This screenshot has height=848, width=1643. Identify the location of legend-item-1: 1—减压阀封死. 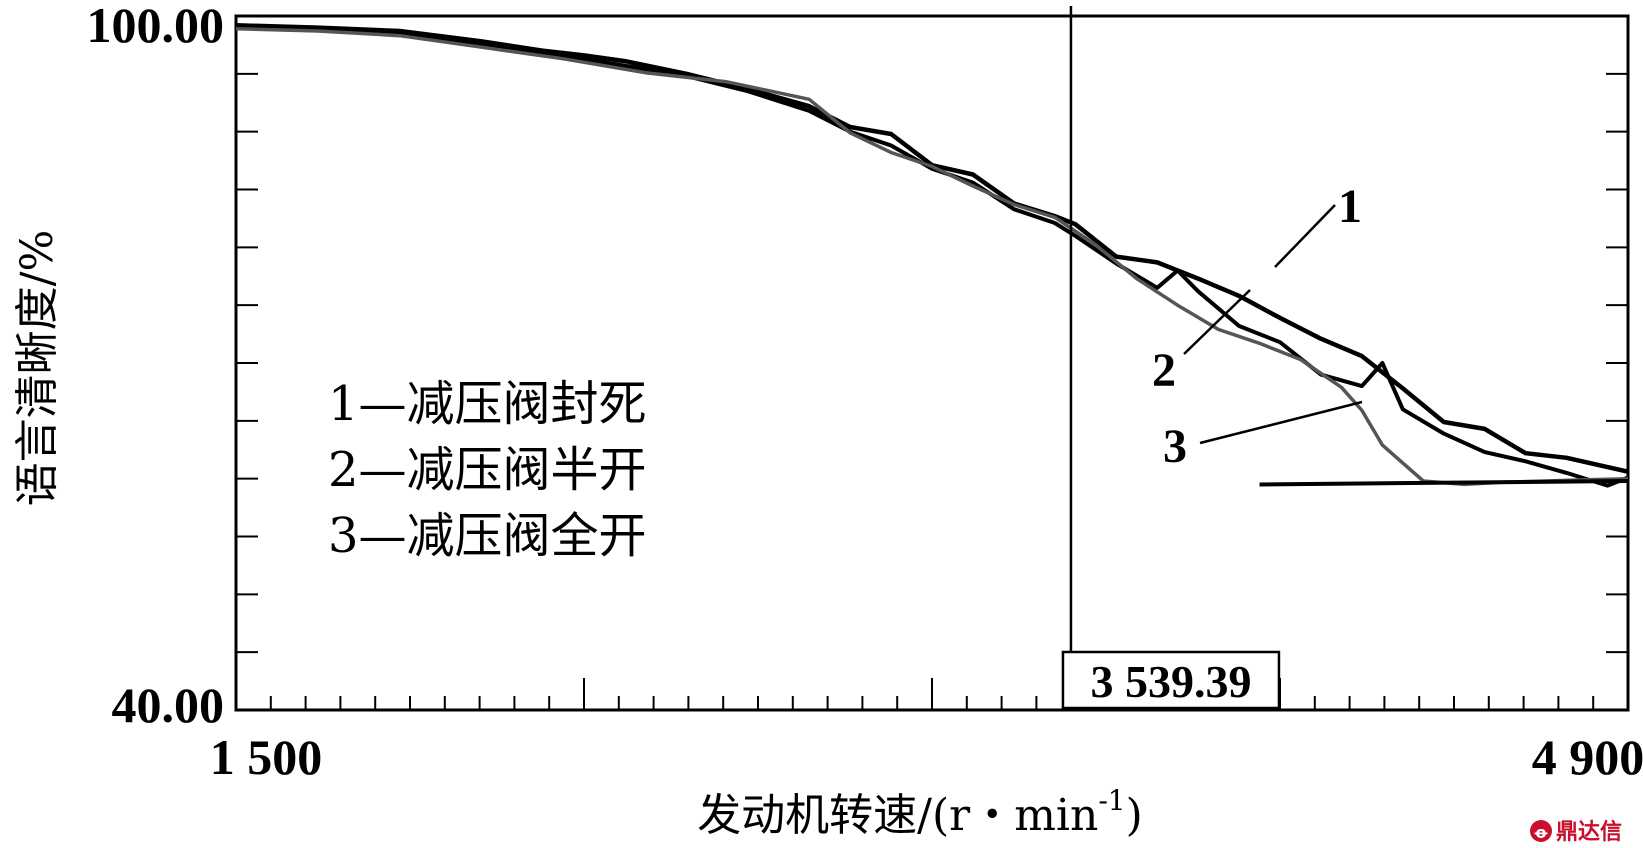
(487, 404).